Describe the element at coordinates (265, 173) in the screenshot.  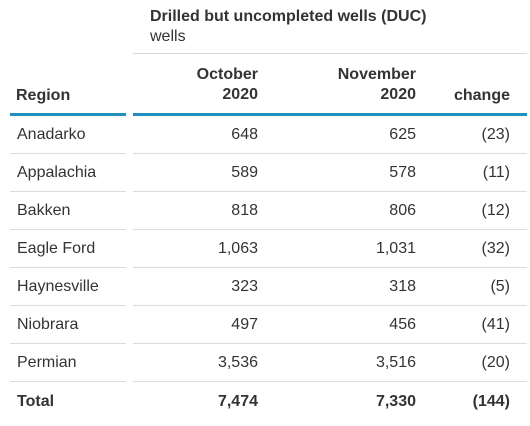
I see `table-row: Appalachia 589 578 (11)` at that location.